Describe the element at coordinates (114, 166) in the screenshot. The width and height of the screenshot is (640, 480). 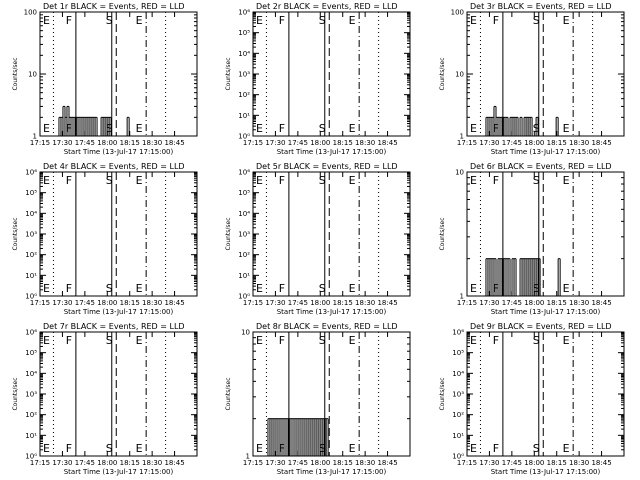
I see `chart-title: Det 4r BLACK = Events, RED = LLD` at that location.